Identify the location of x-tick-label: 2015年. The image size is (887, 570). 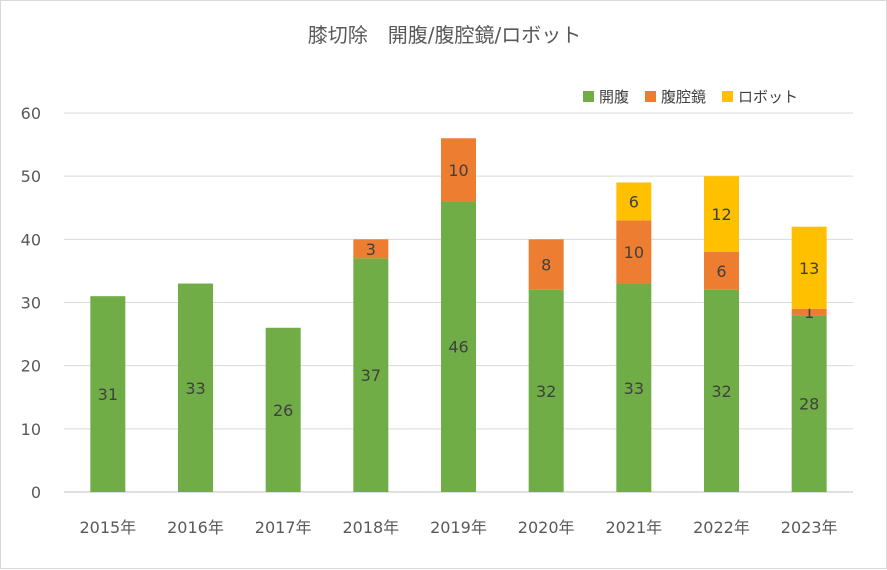
(107, 527).